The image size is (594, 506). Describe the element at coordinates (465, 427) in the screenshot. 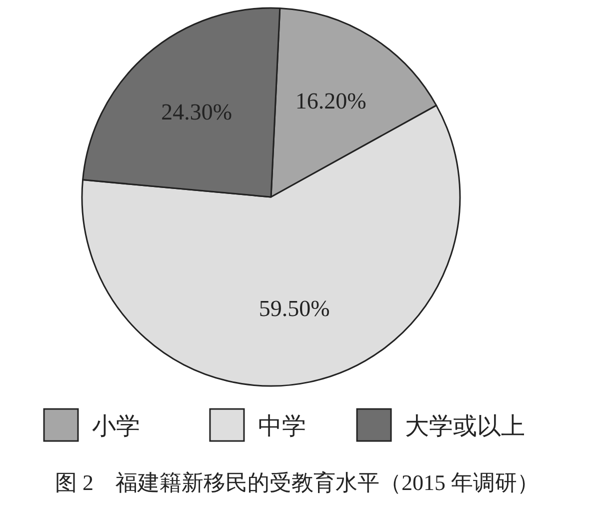

I see `legend-label: 大学或以上` at that location.